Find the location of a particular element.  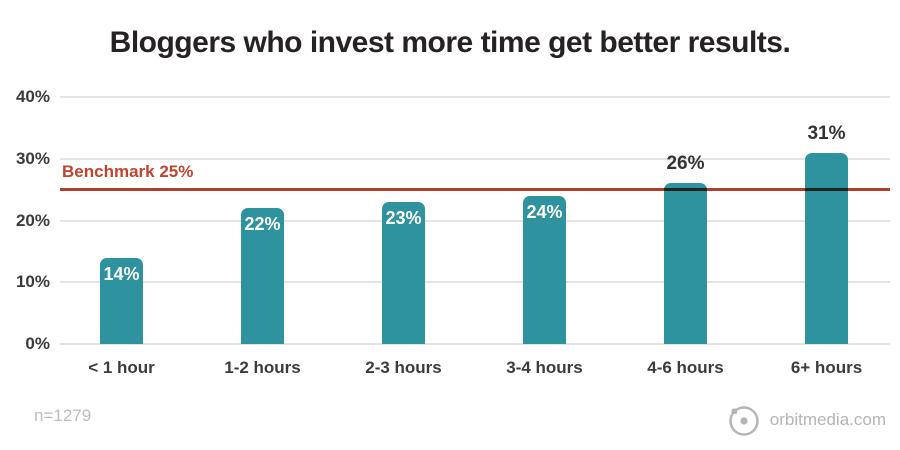

bar: 23% is located at coordinates (403, 272).